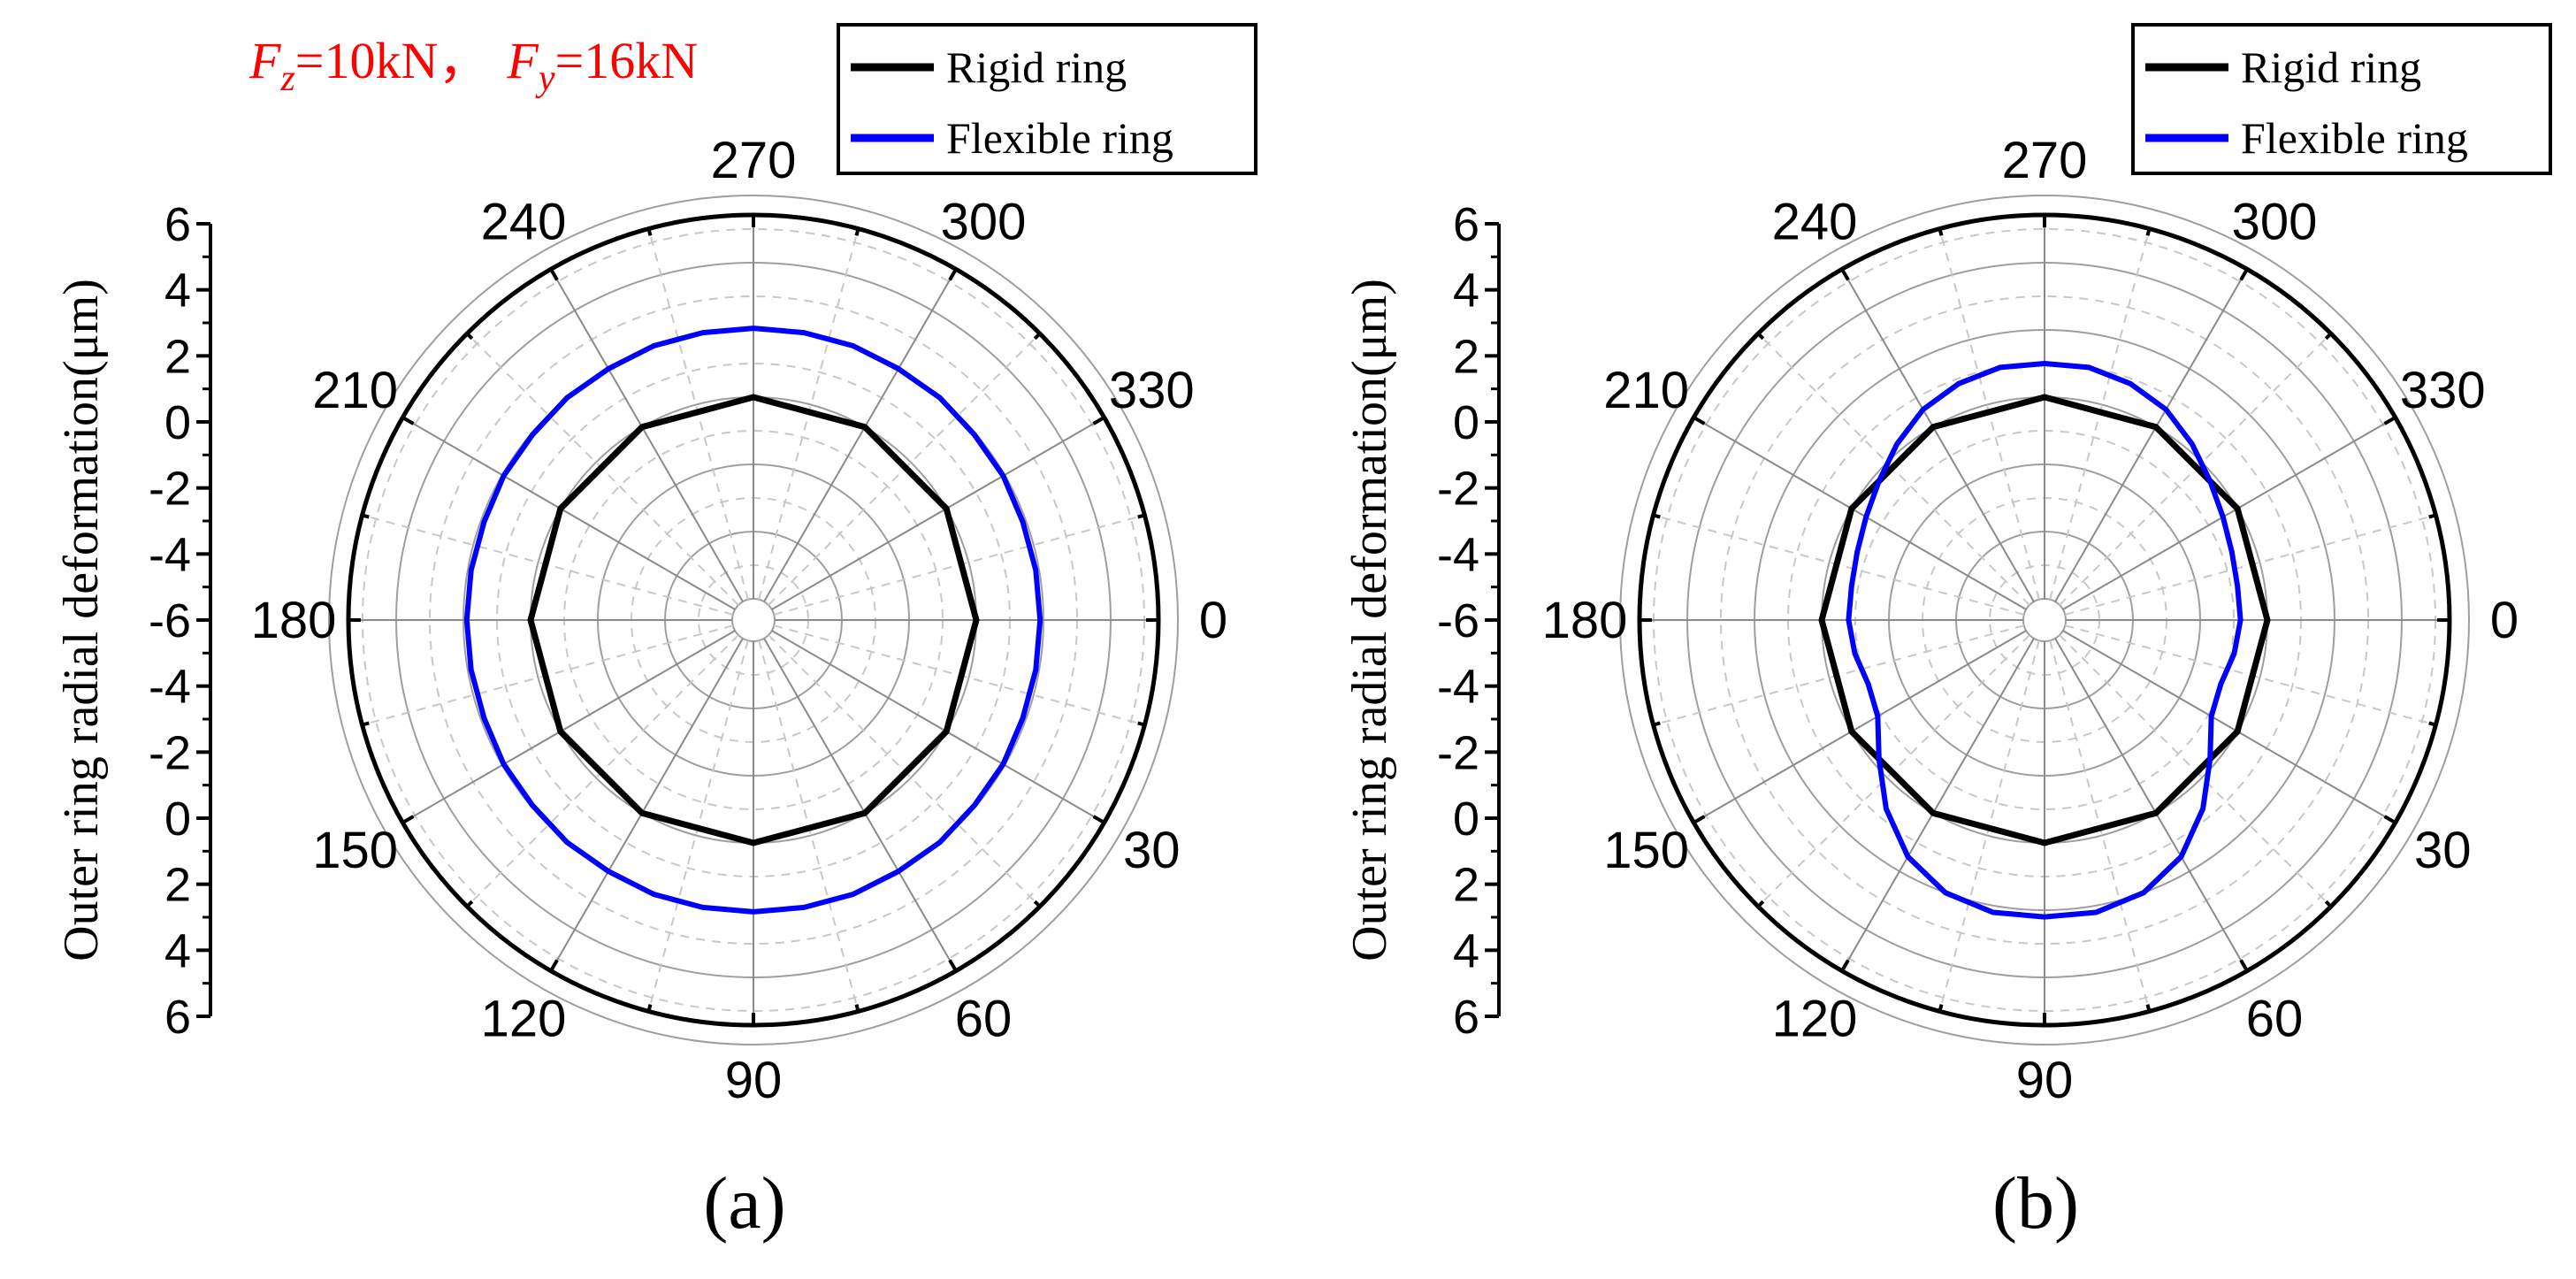 This screenshot has width=2576, height=1279. Describe the element at coordinates (170, 752) in the screenshot. I see `radial-axis-tick-label: -2` at that location.